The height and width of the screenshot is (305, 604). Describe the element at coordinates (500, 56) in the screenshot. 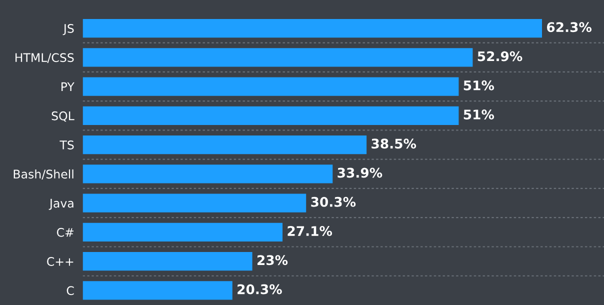

I see `data-label: 52.9%` at that location.